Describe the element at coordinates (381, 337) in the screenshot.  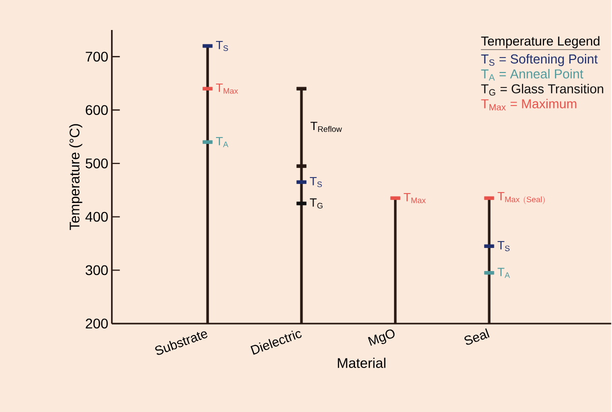
I see `x-tick-label: MgO` at that location.